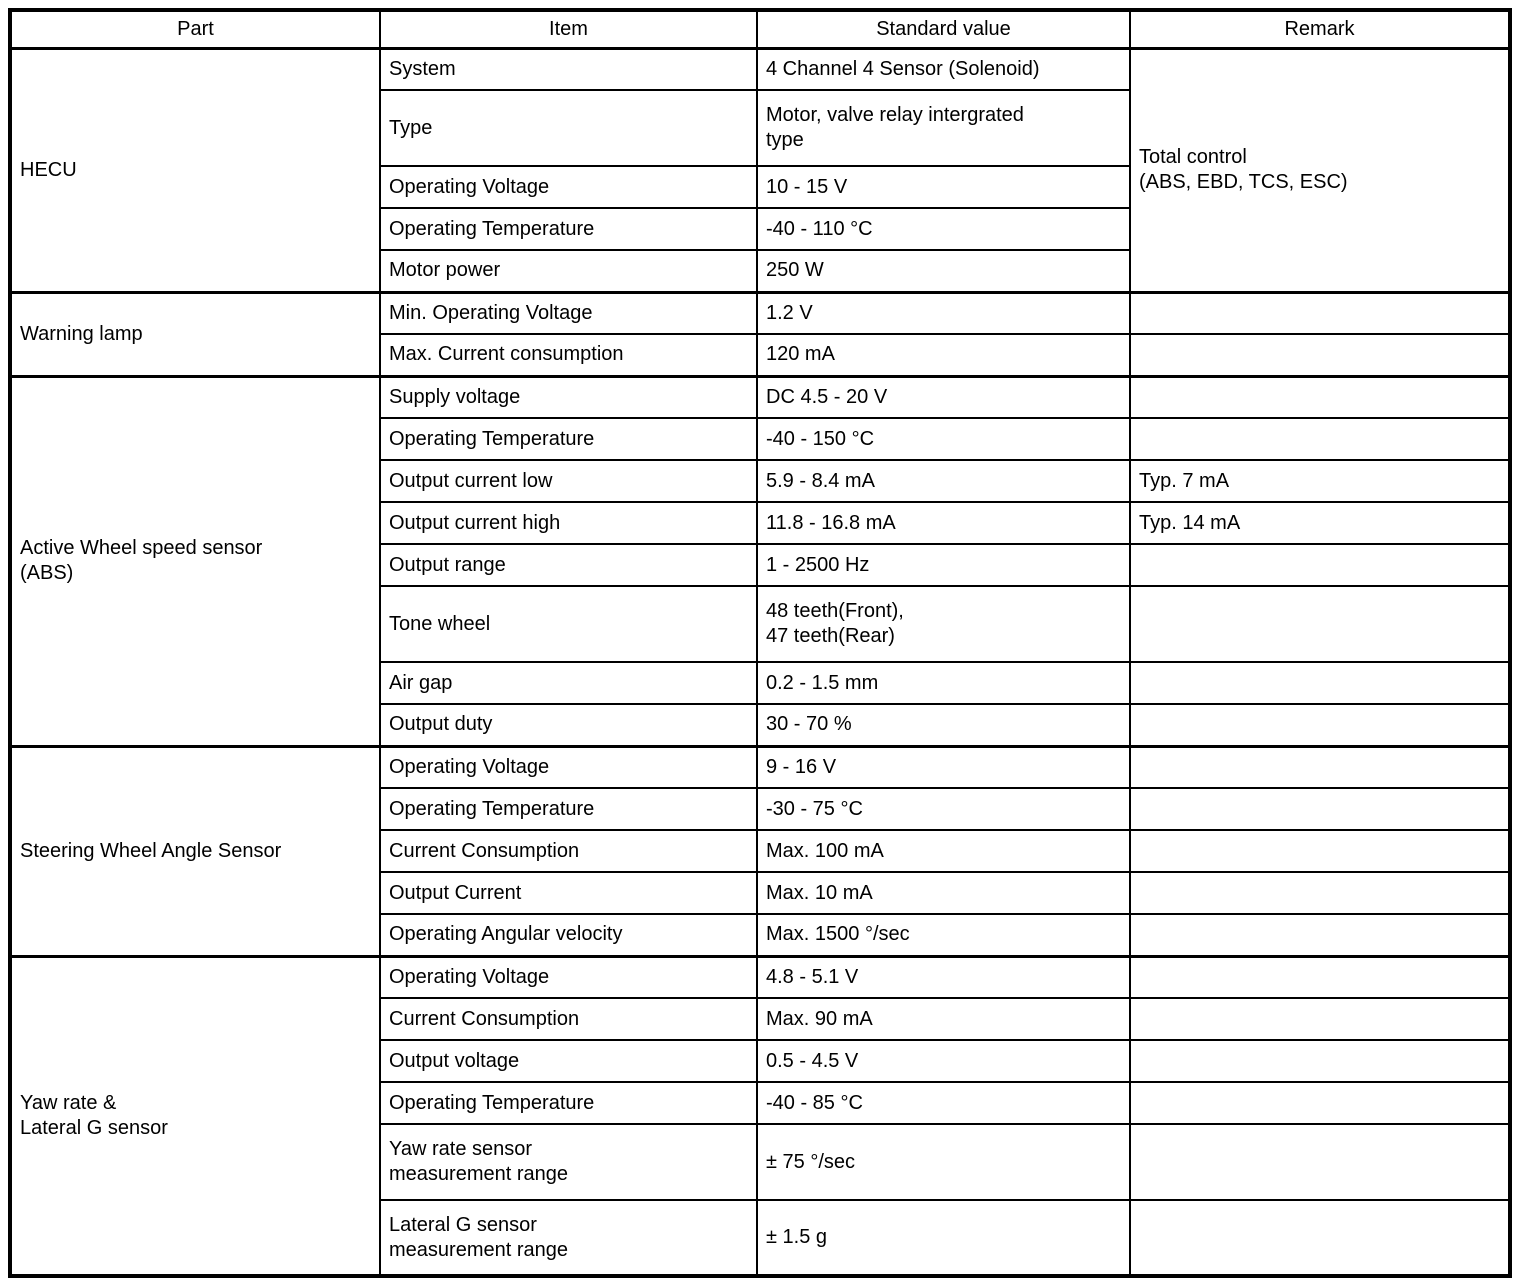 The image size is (1520, 1278). What do you see at coordinates (568, 355) in the screenshot?
I see `item-cell: Max. Current consumption` at bounding box center [568, 355].